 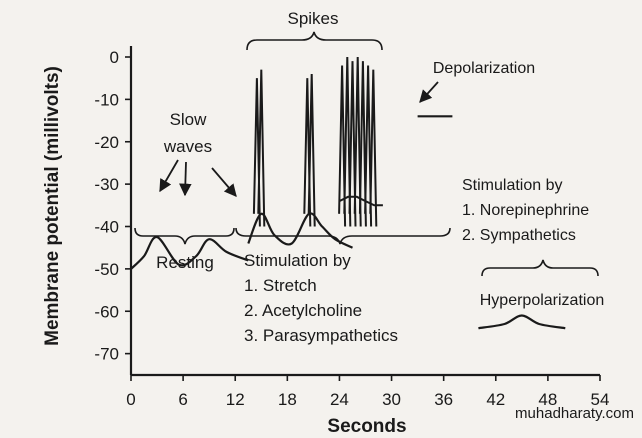 What do you see at coordinates (114, 57) in the screenshot?
I see `y-tick-label: 0` at bounding box center [114, 57].